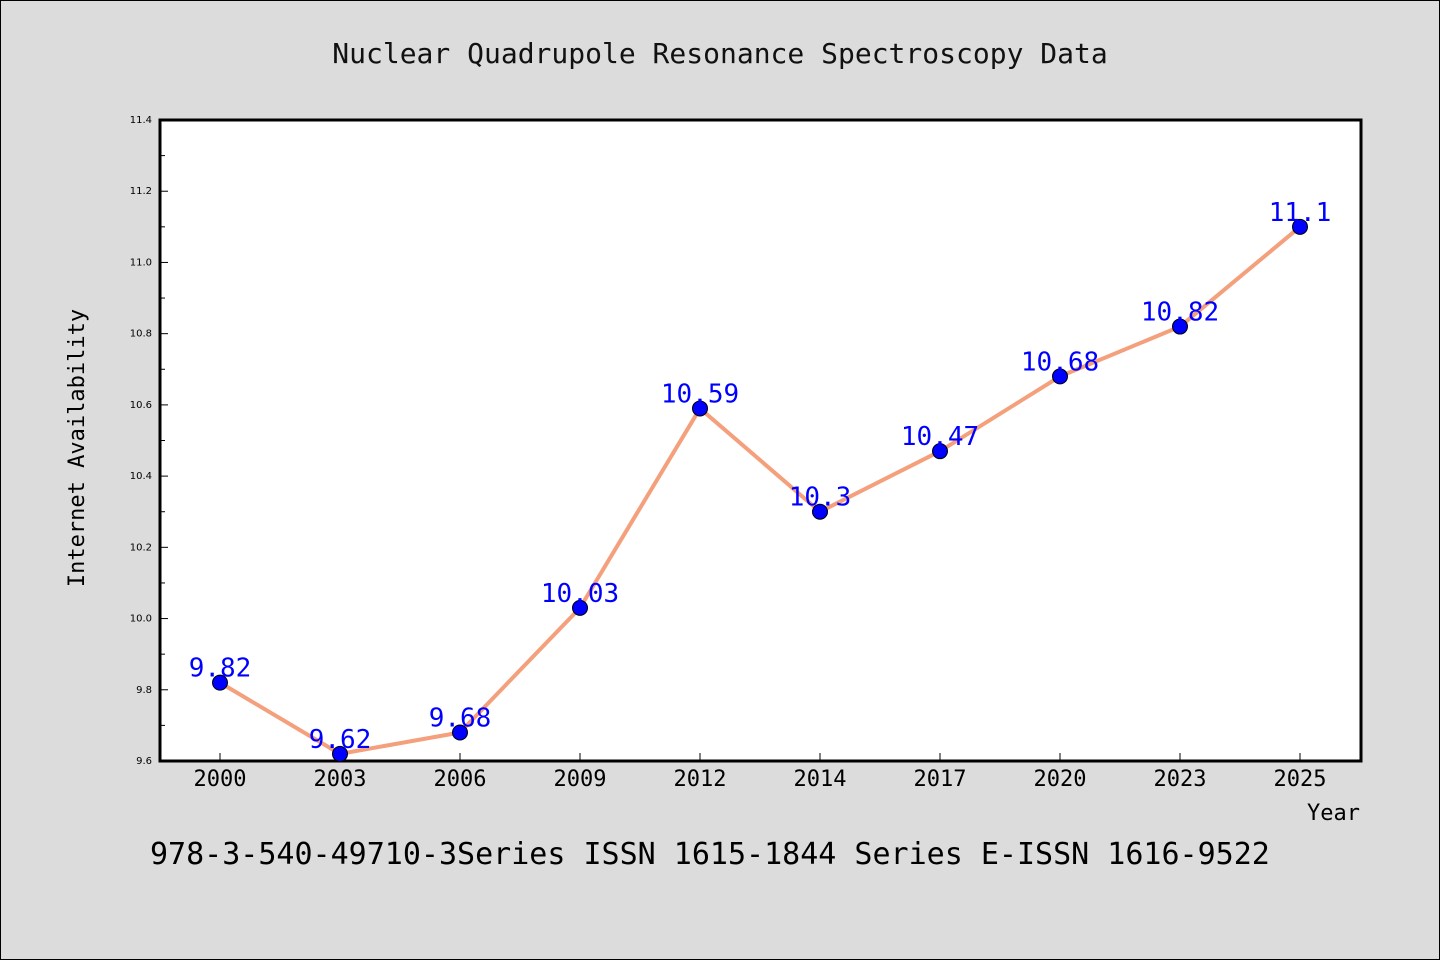 This screenshot has height=960, width=1440. What do you see at coordinates (460, 719) in the screenshot?
I see `data-label: 9.68` at bounding box center [460, 719].